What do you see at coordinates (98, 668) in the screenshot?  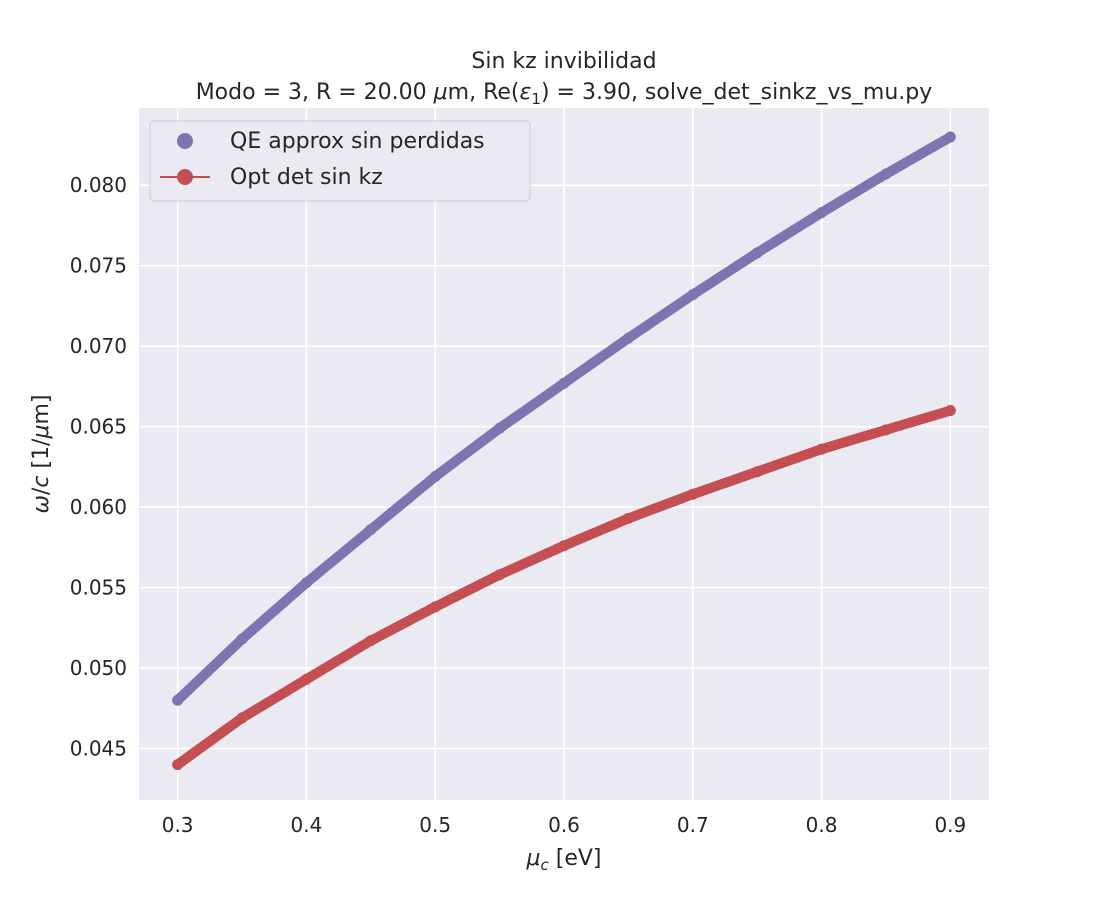 I see `y-tick-label: 0.050` at bounding box center [98, 668].